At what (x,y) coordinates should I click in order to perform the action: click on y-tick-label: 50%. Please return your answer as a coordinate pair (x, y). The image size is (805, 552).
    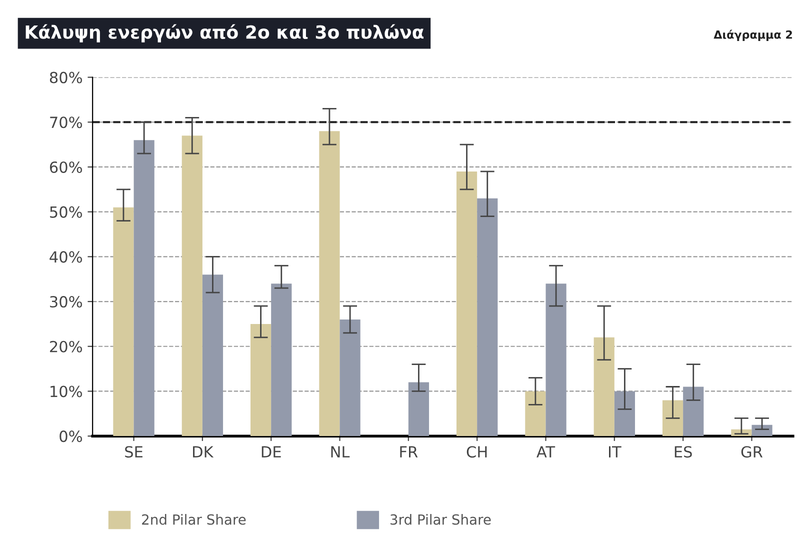
    Looking at the image, I should click on (66, 212).